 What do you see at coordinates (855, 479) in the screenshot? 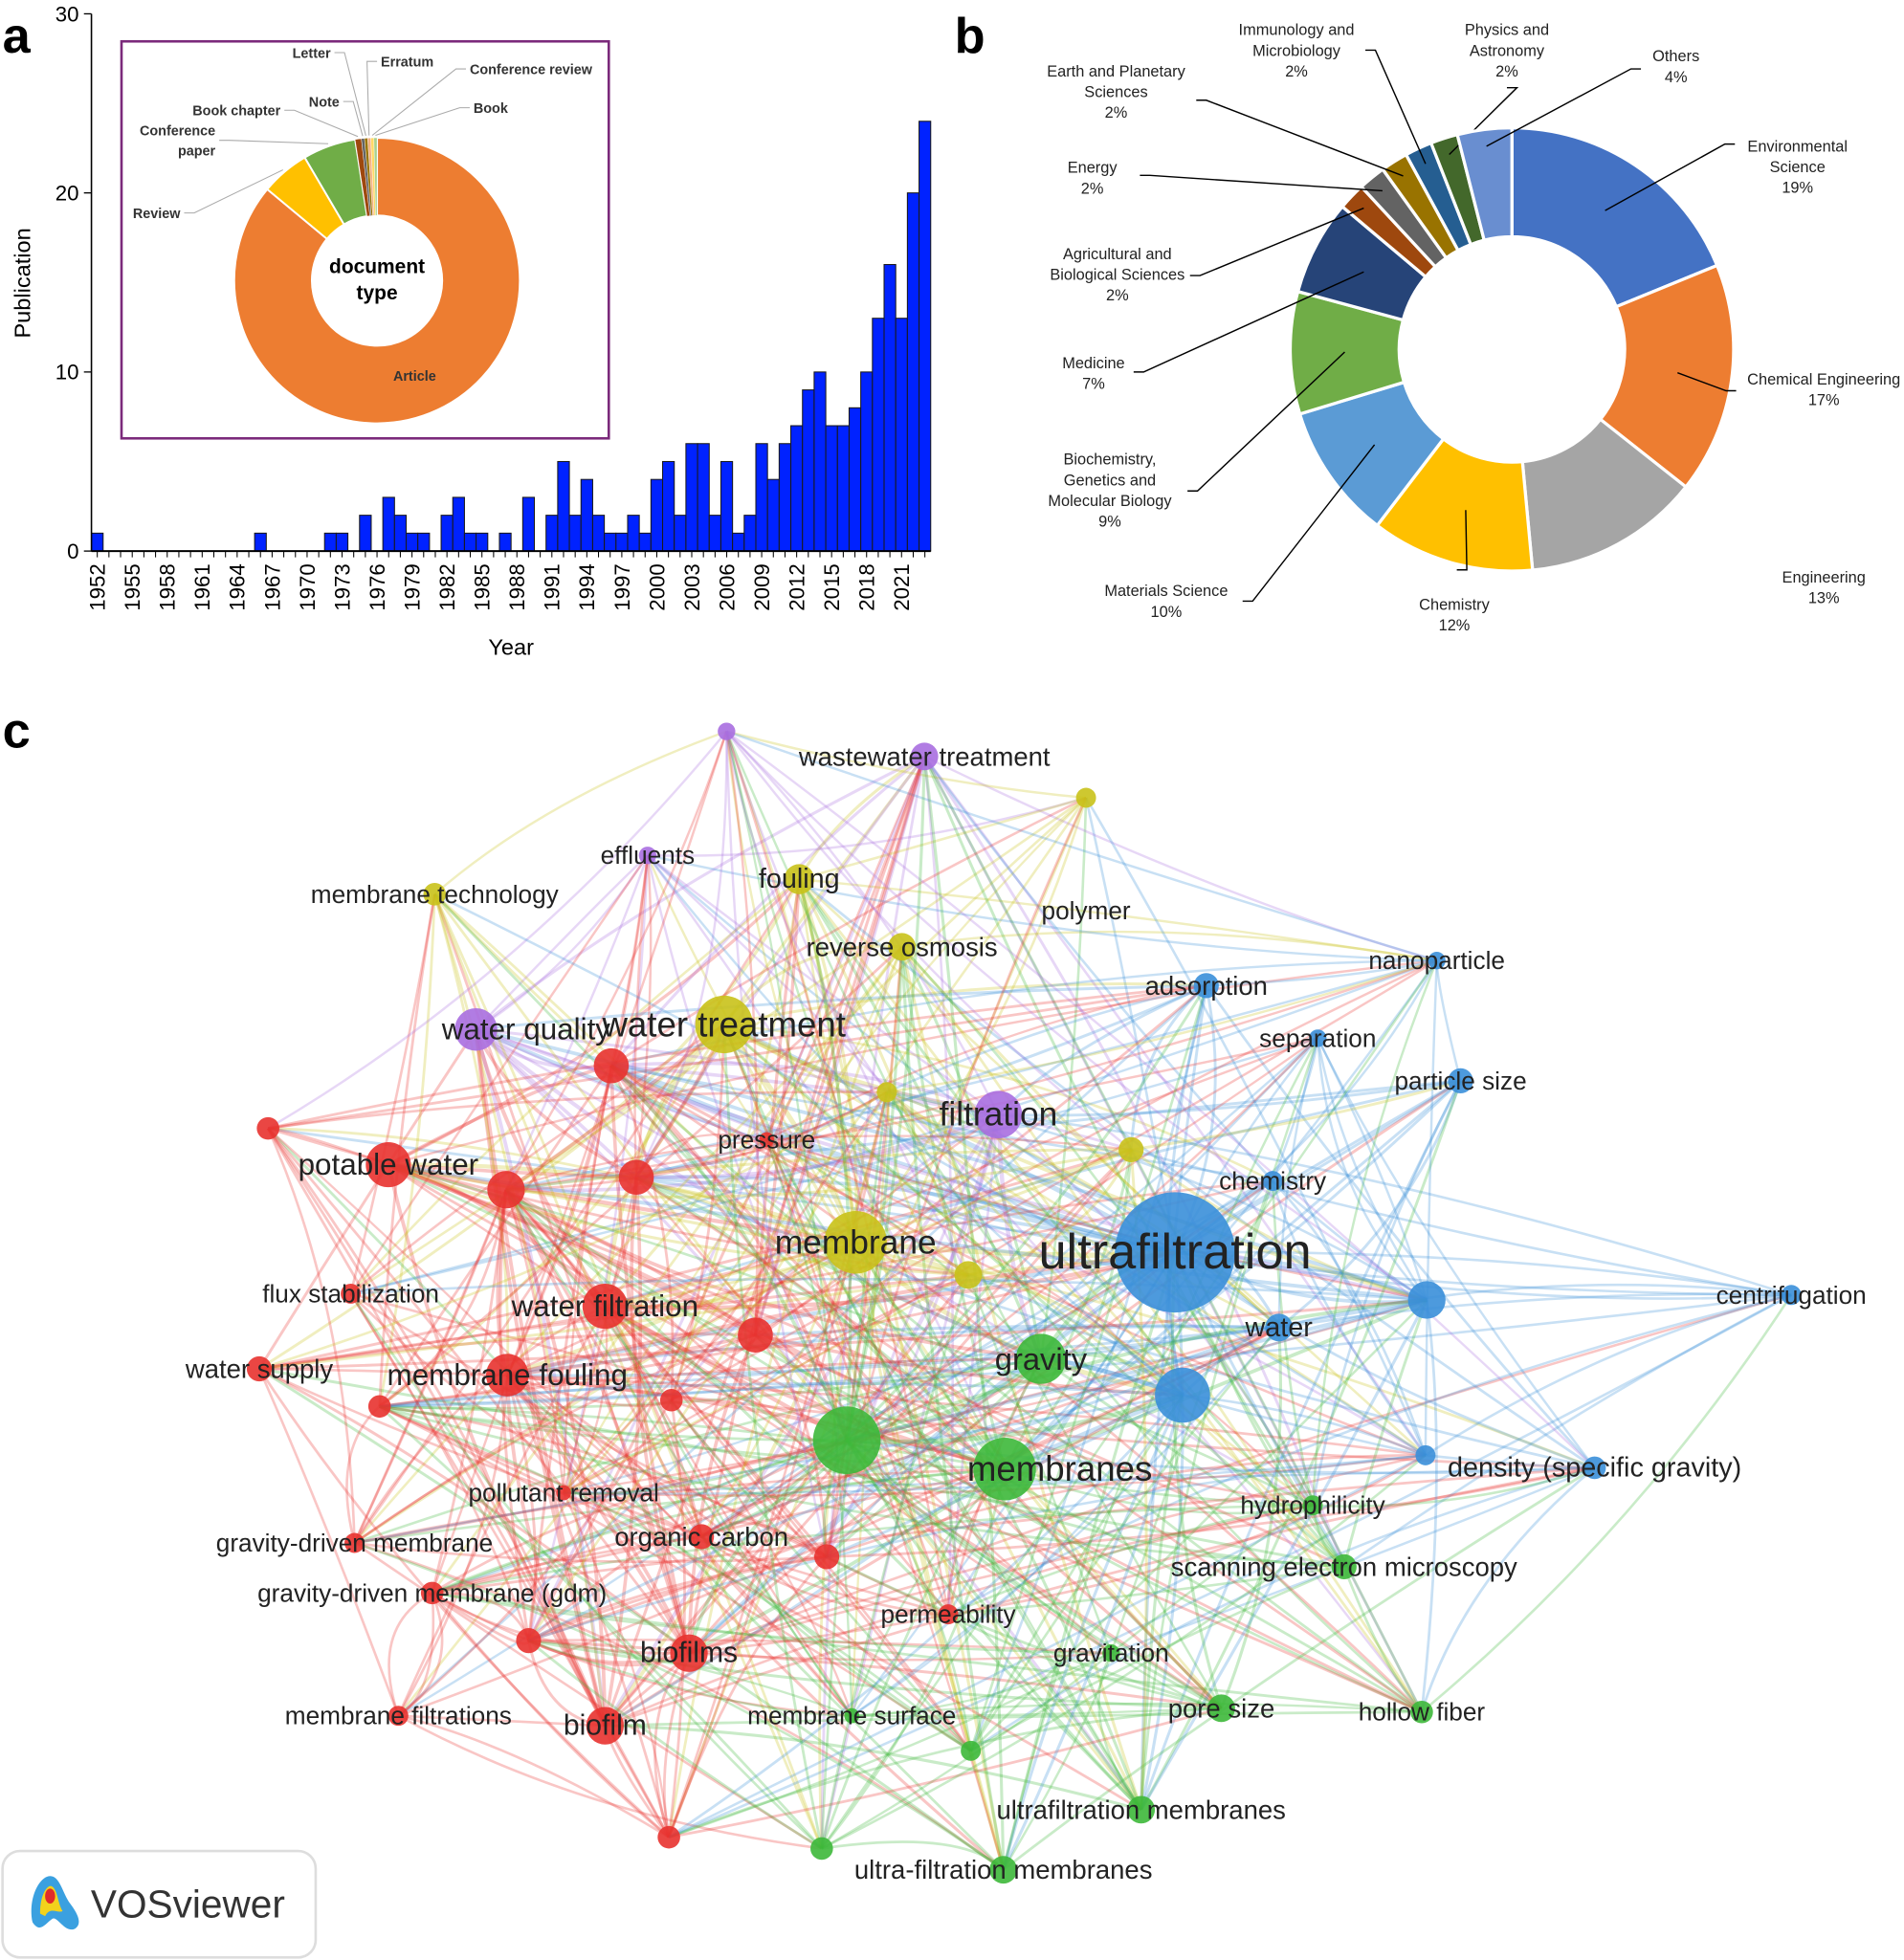
I see `bar-2017` at bounding box center [855, 479].